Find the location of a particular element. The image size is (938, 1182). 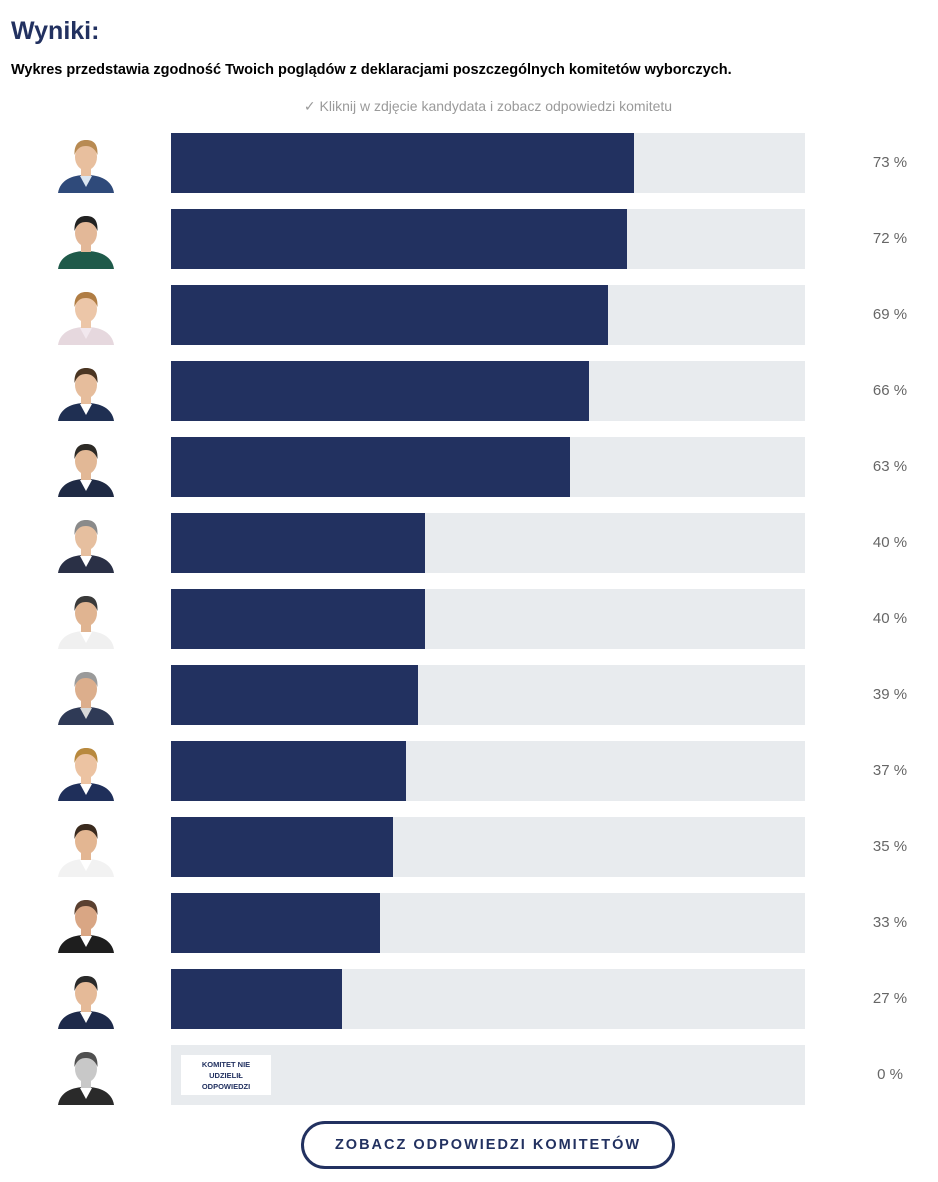

candidate-row: 72 % is located at coordinates (469, 239).